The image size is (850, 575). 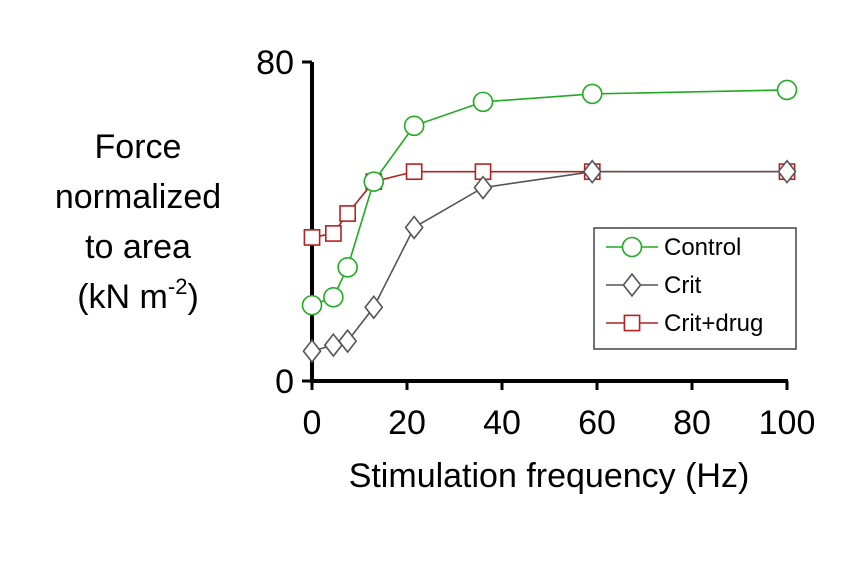 What do you see at coordinates (138, 147) in the screenshot?
I see `y-axis-label-line-1: Force` at bounding box center [138, 147].